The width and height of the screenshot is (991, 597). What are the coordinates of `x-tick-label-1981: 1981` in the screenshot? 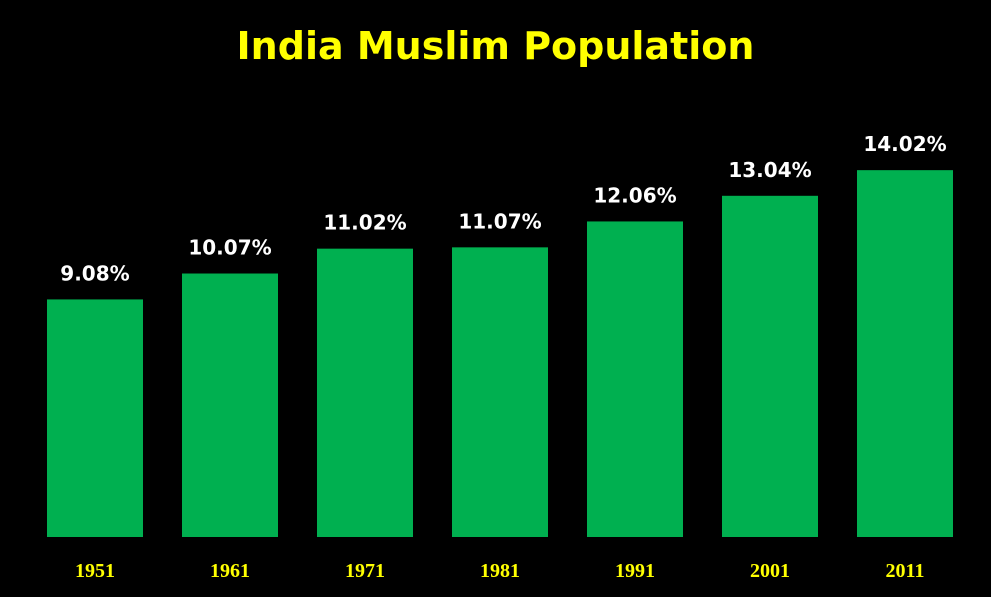 It's located at (500, 571).